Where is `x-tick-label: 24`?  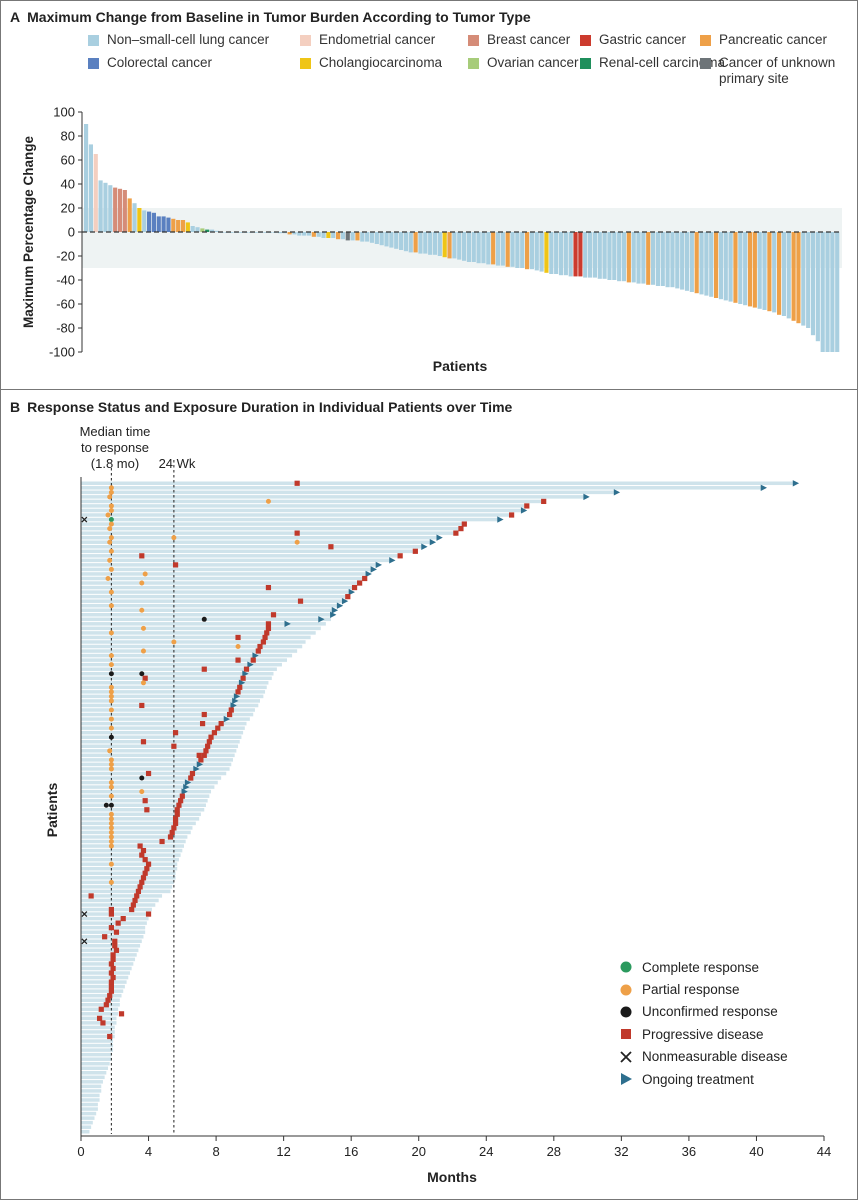
x-tick-label: 24 is located at coordinates (486, 1151).